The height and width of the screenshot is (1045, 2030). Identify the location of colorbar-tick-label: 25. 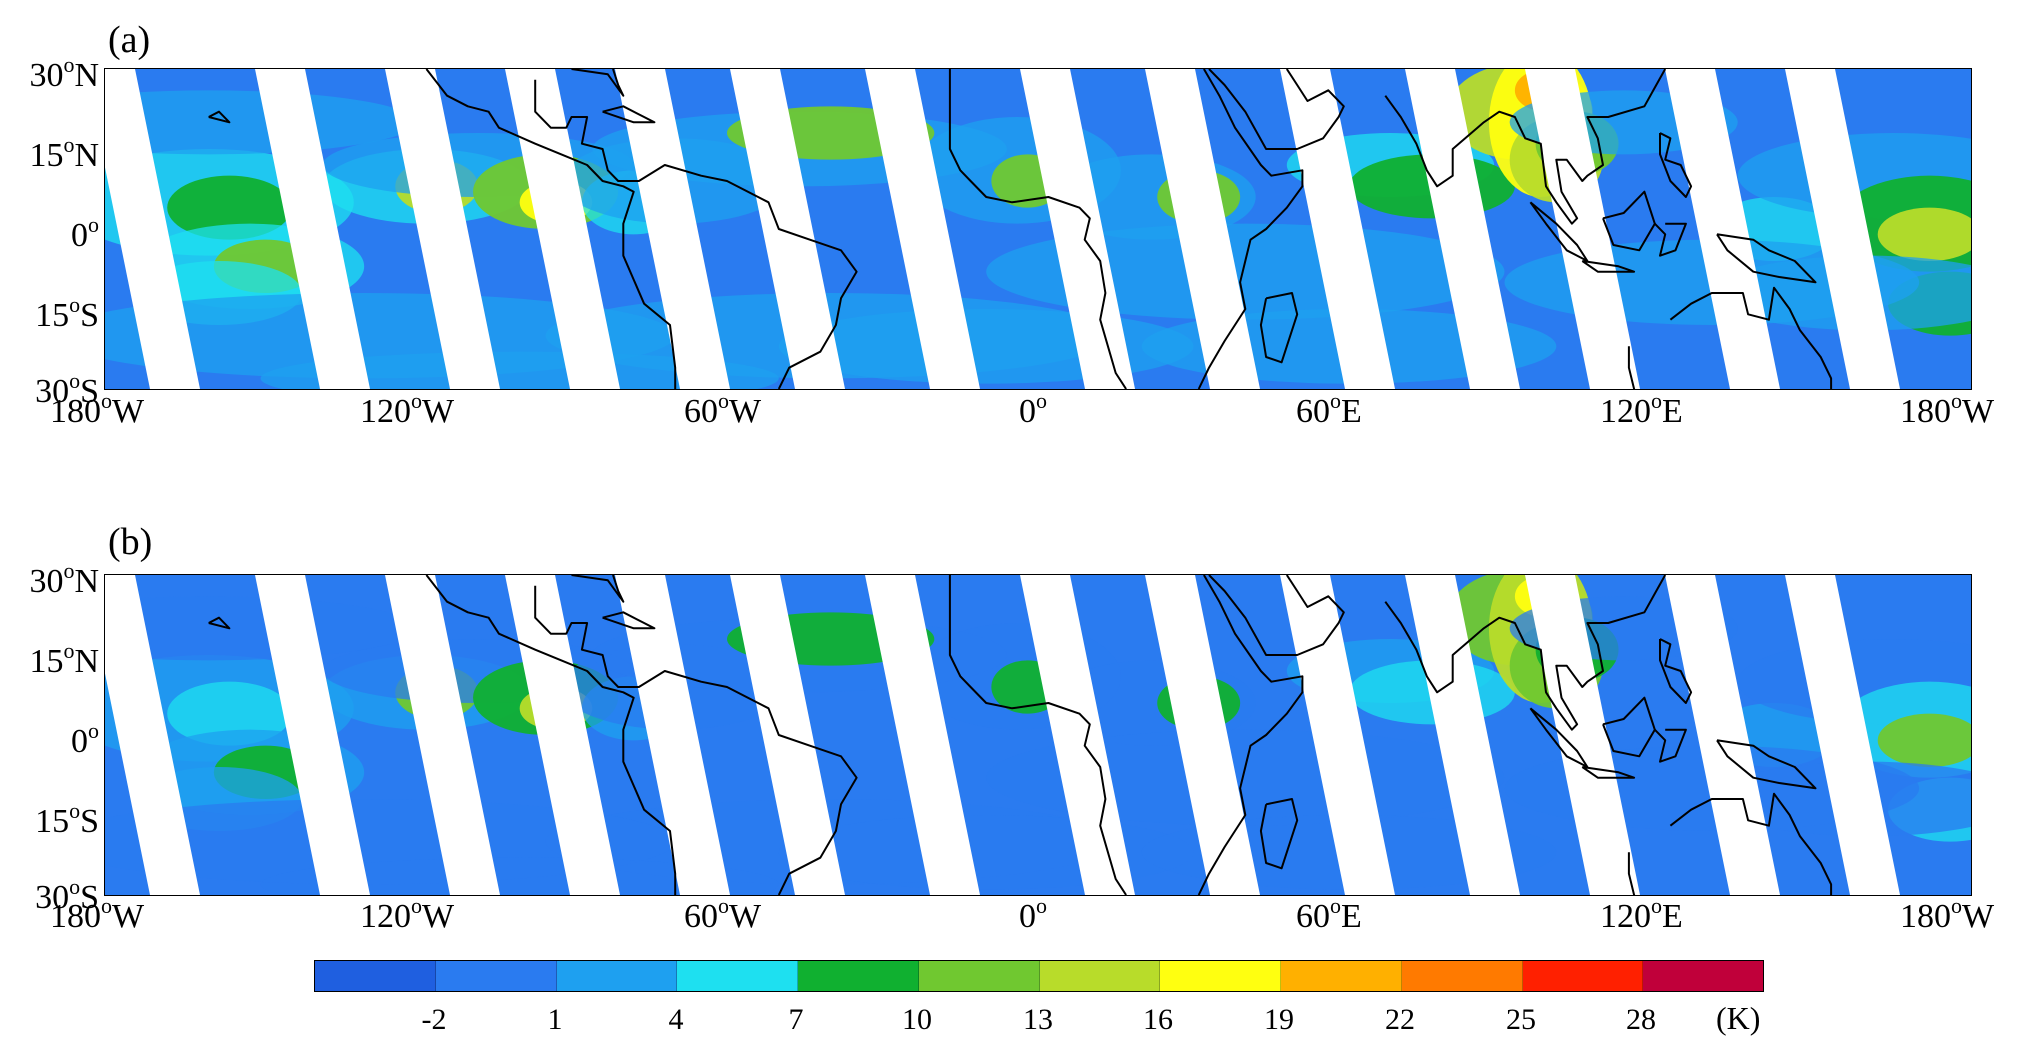
(1521, 1019).